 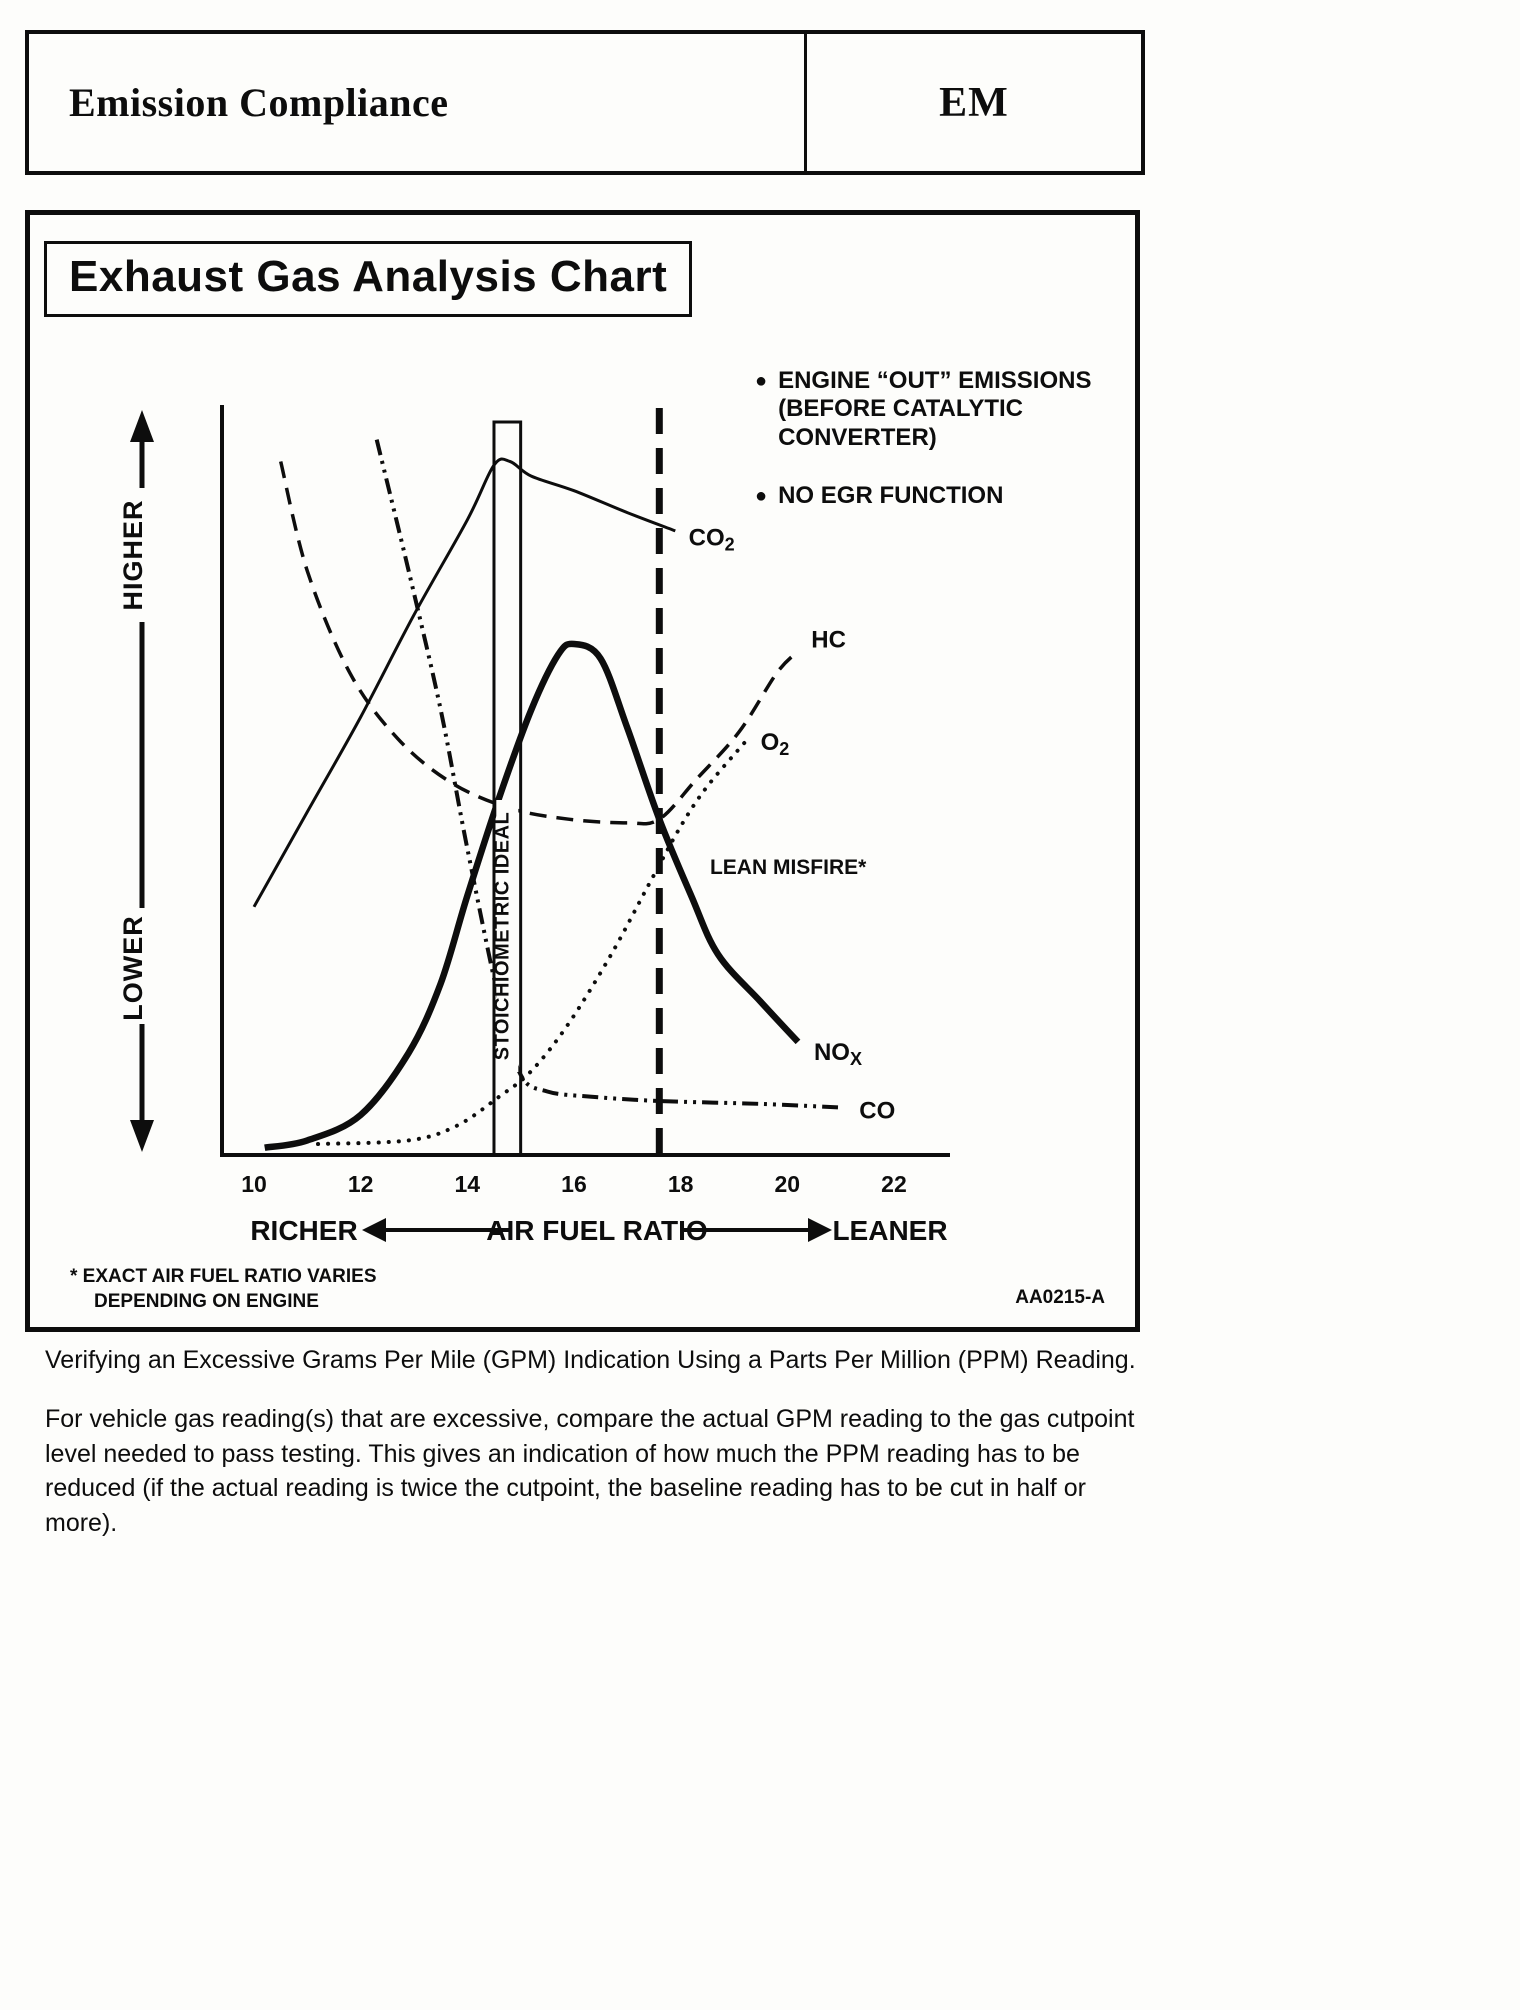 I want to click on page-title: Emission Compliance, so click(x=259, y=102).